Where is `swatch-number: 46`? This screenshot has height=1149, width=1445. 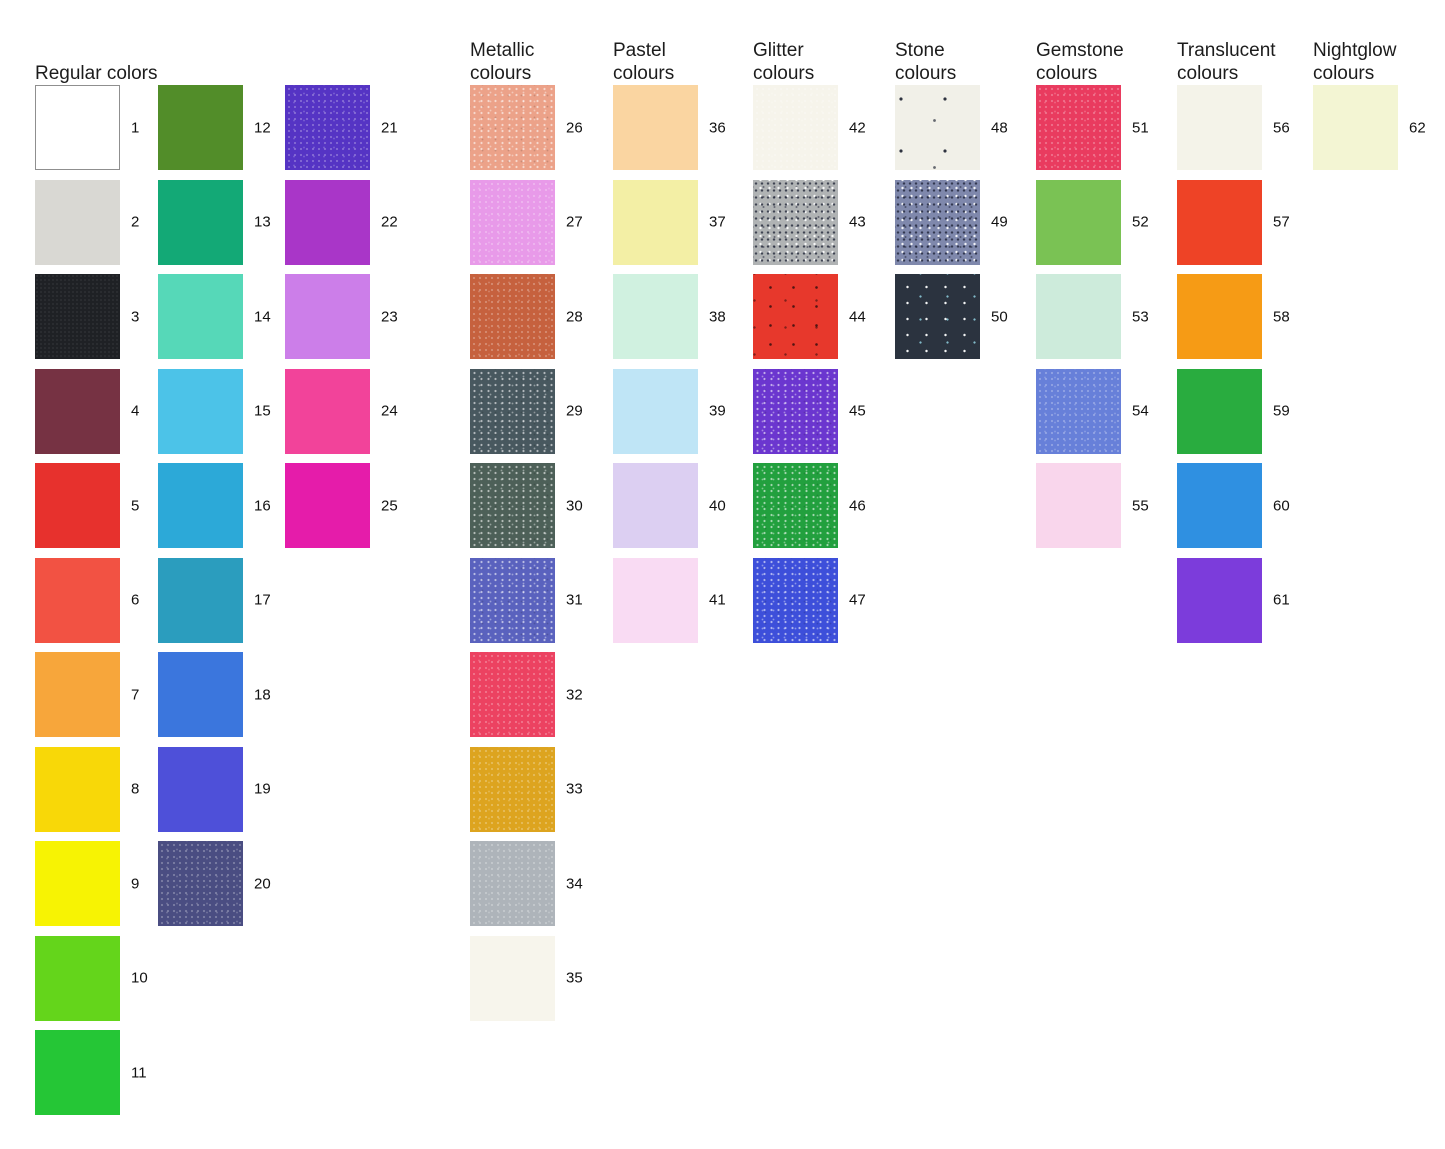
swatch-number: 46 is located at coordinates (857, 505).